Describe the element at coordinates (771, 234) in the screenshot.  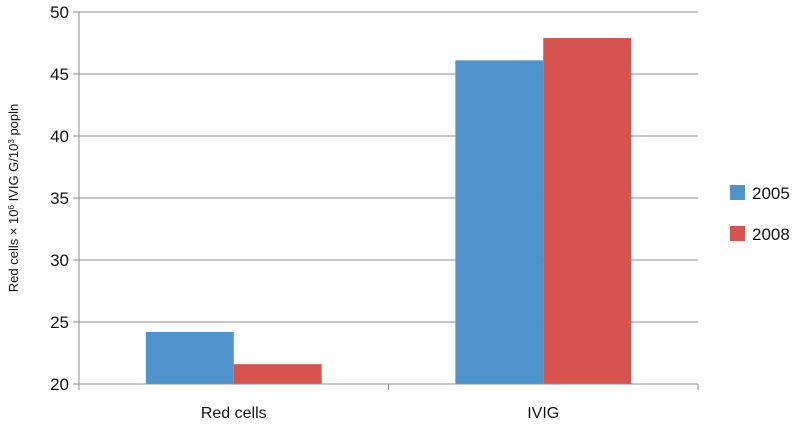
I see `legend-label-2008: 2008` at that location.